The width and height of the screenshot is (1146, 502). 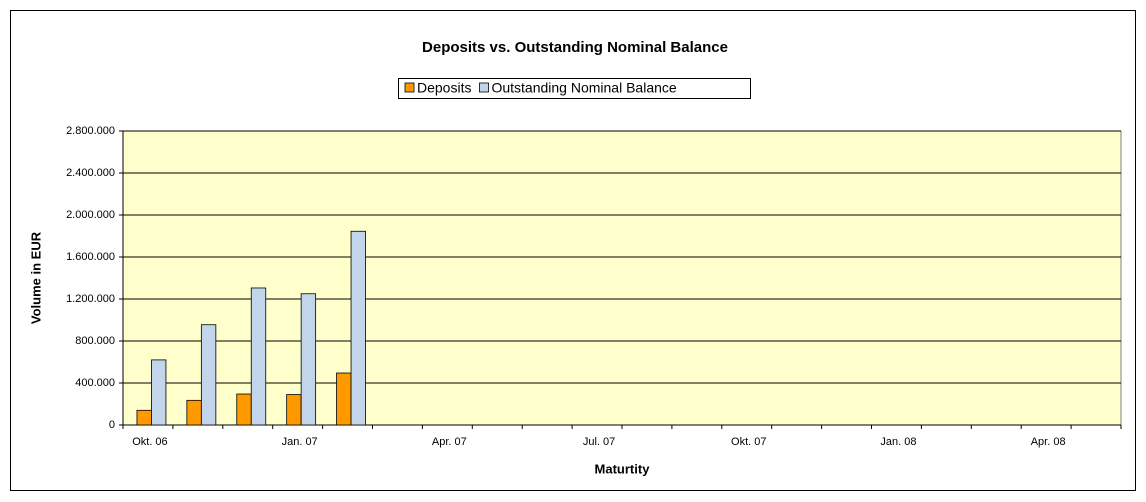 I want to click on y-tick-label: 1.600.000, so click(x=90, y=257).